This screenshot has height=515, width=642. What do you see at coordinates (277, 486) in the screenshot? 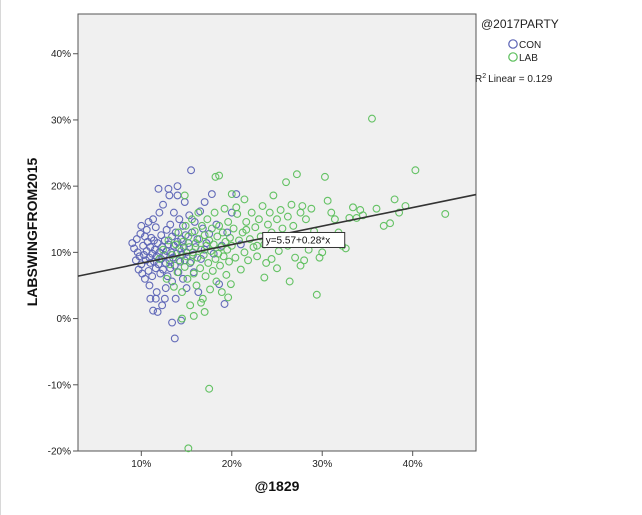
I see `x-axis-title: @1829` at bounding box center [277, 486].